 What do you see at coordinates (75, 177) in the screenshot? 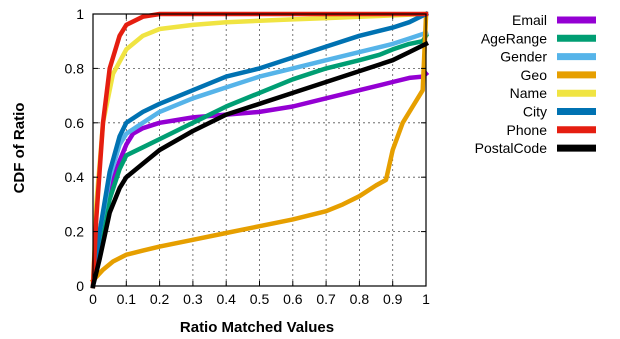
I see `y-tick-label: 0.4` at bounding box center [75, 177].